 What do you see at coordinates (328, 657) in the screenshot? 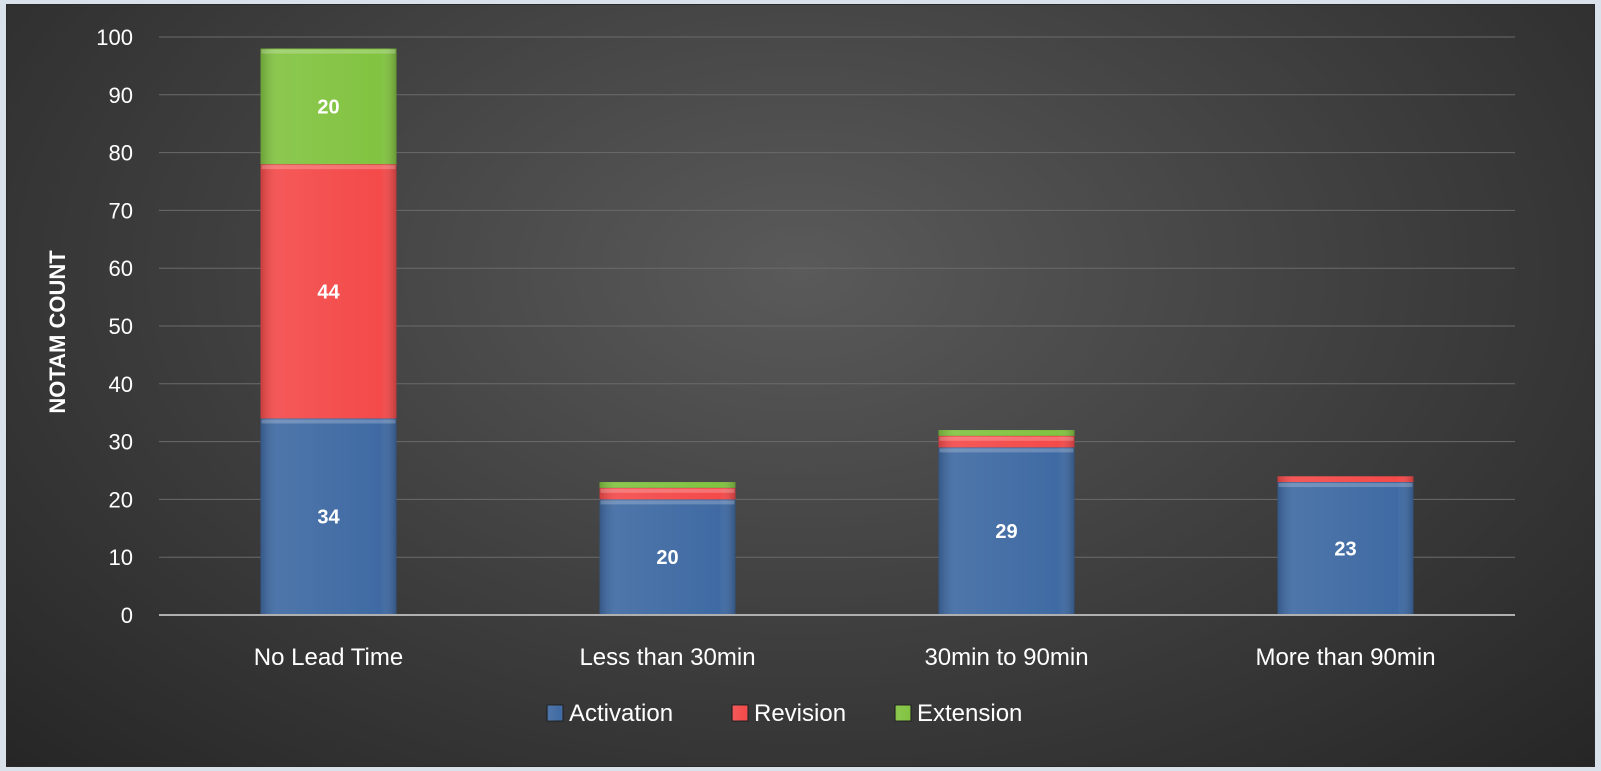
I see `x-tick-label: No Lead Time` at bounding box center [328, 657].